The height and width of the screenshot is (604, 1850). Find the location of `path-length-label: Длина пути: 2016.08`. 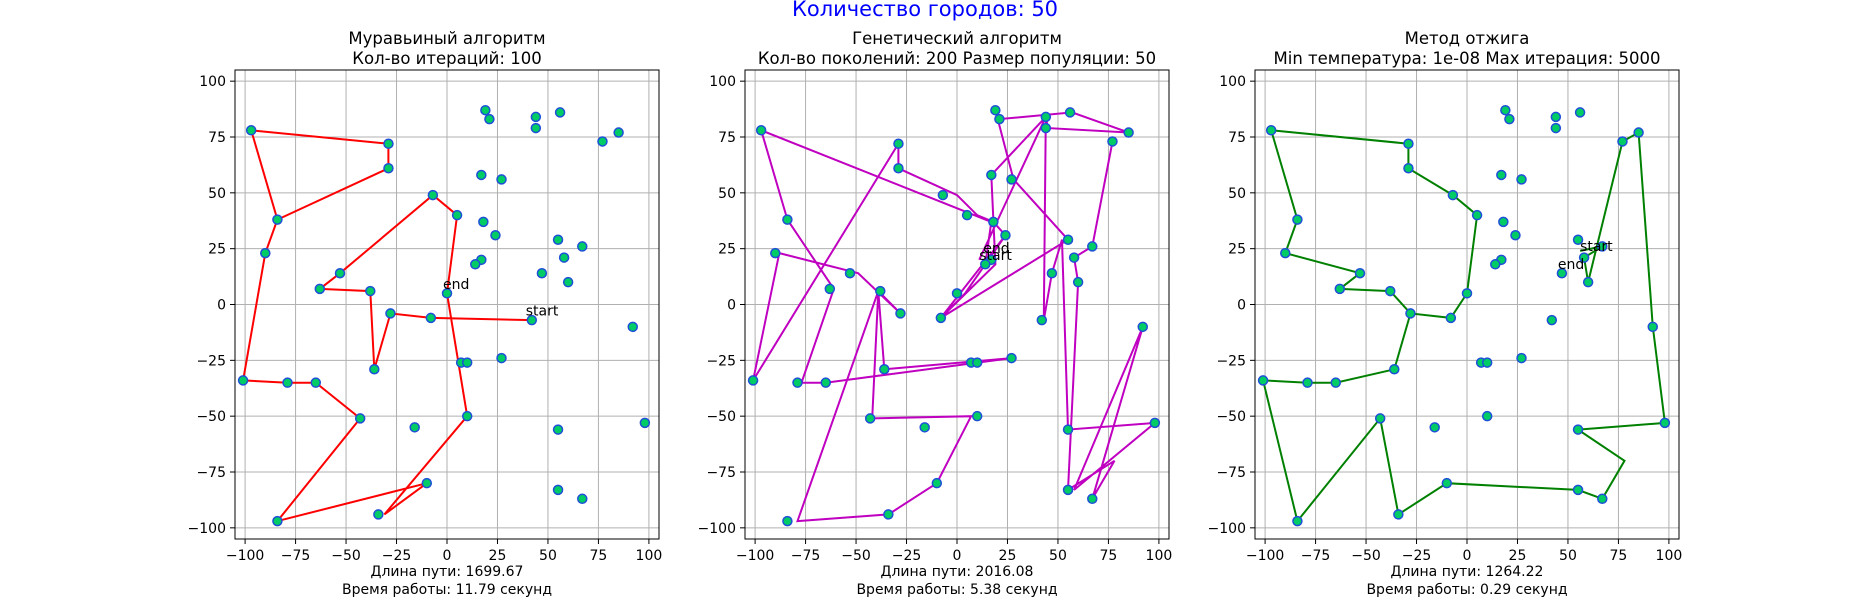

path-length-label: Длина пути: 2016.08 is located at coordinates (957, 572).